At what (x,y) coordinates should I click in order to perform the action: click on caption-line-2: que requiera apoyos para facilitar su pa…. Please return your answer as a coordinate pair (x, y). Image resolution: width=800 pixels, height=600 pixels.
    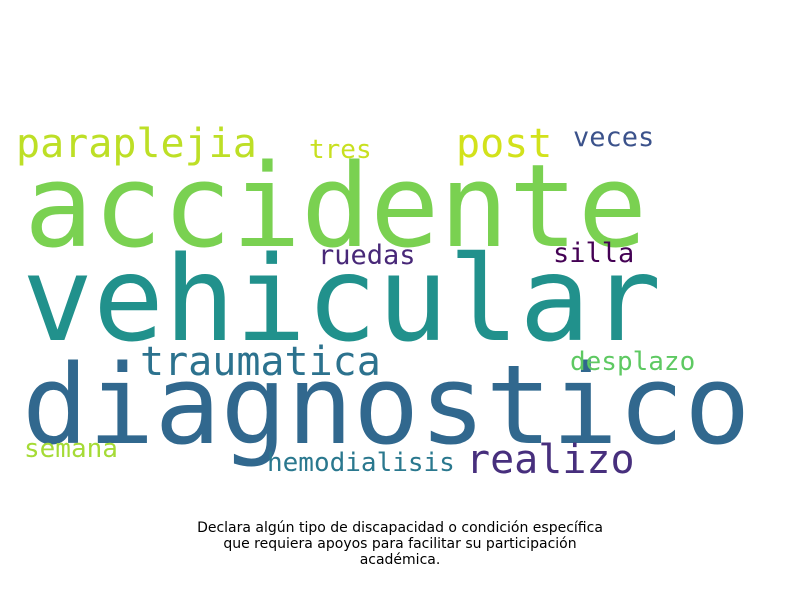
    Looking at the image, I should click on (400, 544).